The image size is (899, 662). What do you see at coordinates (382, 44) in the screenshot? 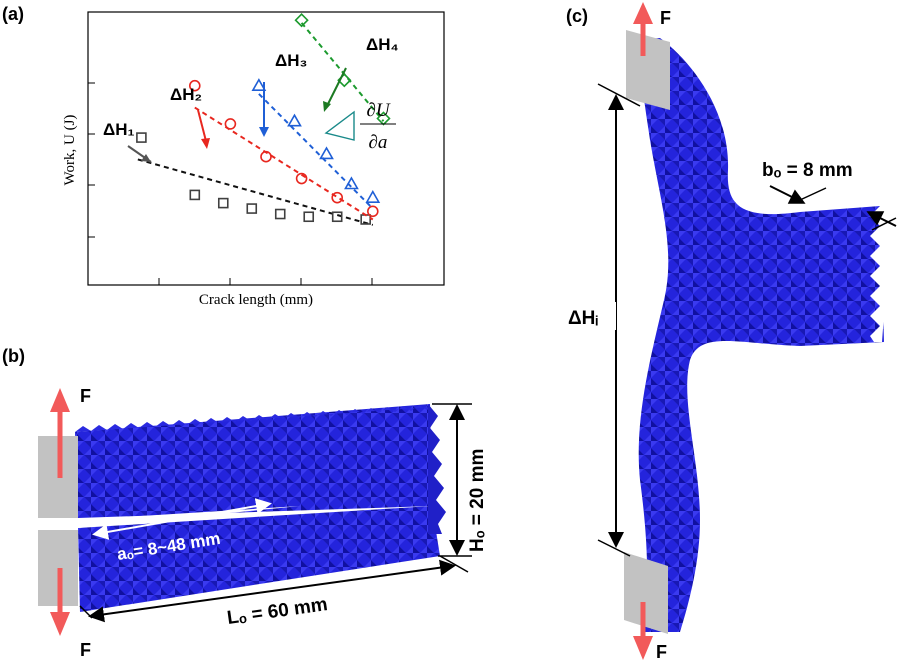
I see `legend-dh4: ΔH₄` at bounding box center [382, 44].